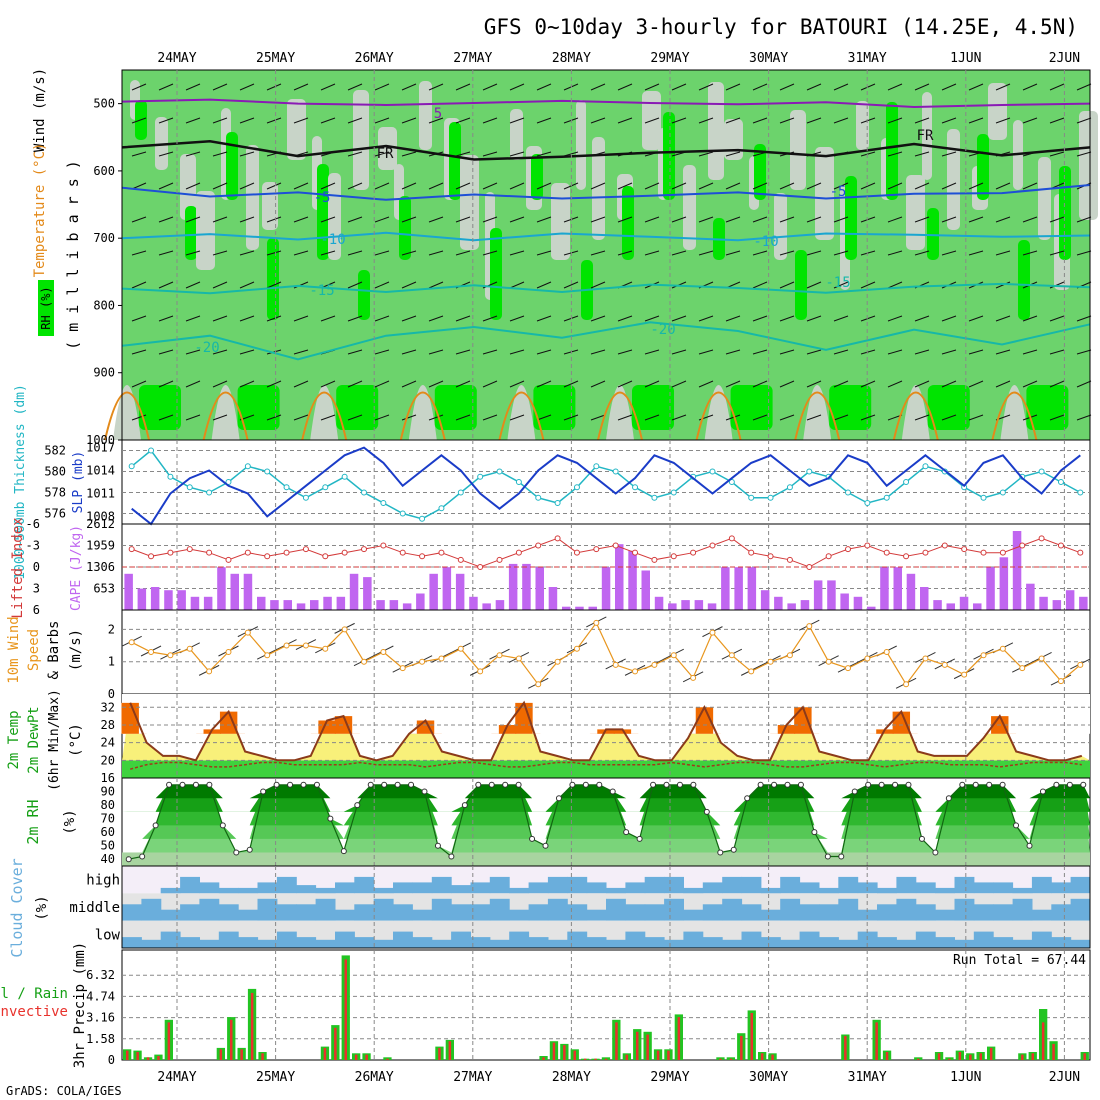 The width and height of the screenshot is (1100, 1100). I want to click on bottom-date-label: 25MAY, so click(275, 1077).